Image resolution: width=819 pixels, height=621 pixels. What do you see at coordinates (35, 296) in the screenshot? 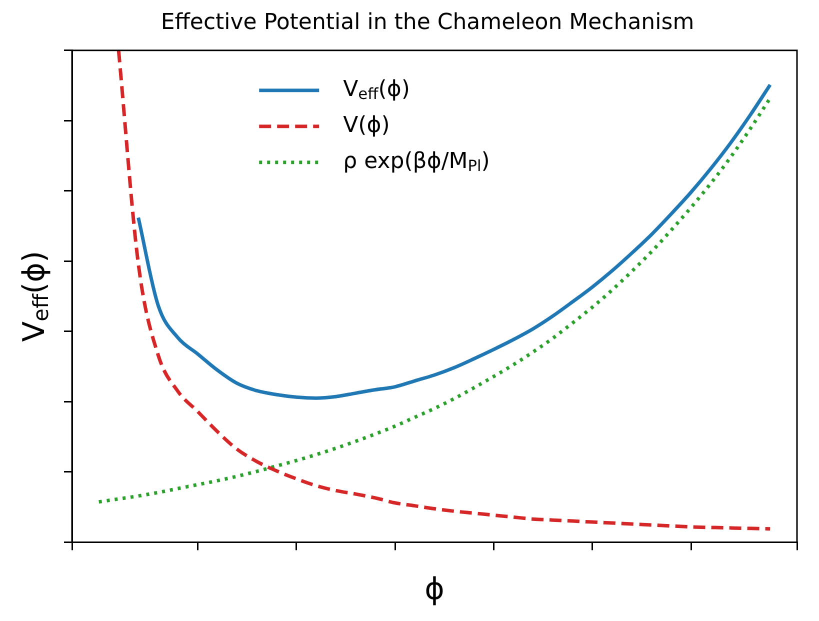
I see `y-axis-title: Veff(ϕ)` at bounding box center [35, 296].